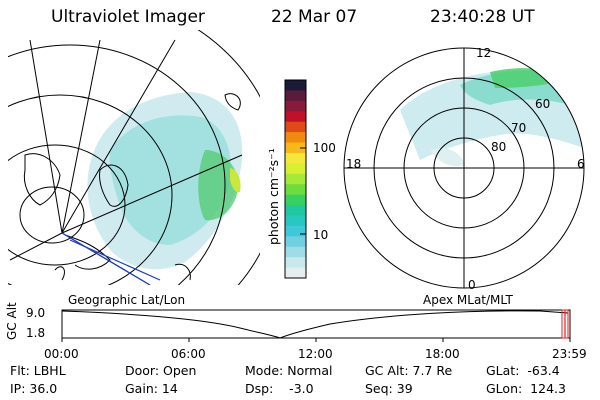 The width and height of the screenshot is (600, 400). What do you see at coordinates (127, 300) in the screenshot?
I see `left-map-title: Geographic Lat/Lon` at bounding box center [127, 300].